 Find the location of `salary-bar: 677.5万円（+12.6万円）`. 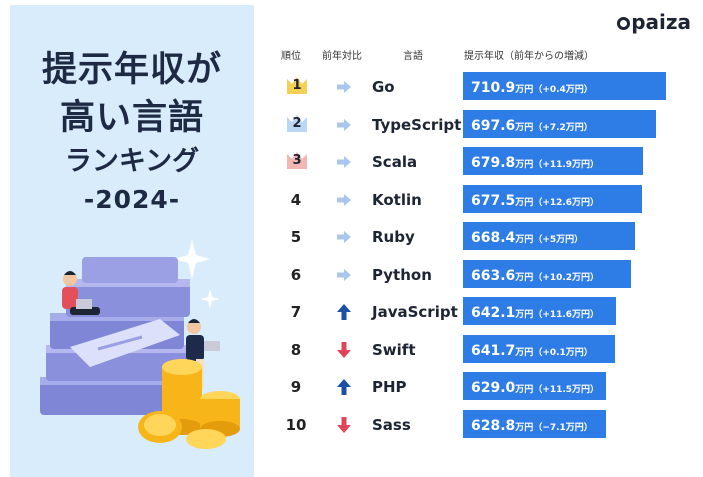

salary-bar: 677.5万円（+12.6万円） is located at coordinates (552, 198).